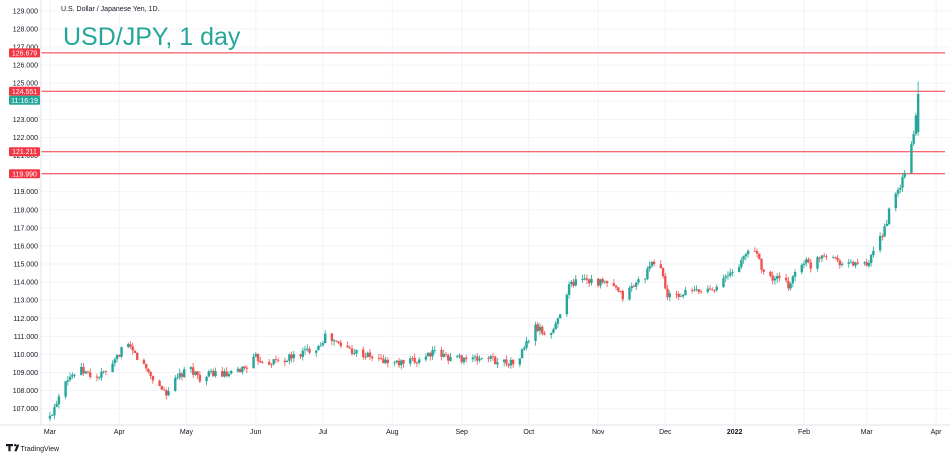 The width and height of the screenshot is (950, 458). I want to click on tradingview-logo: TradingView, so click(33, 448).